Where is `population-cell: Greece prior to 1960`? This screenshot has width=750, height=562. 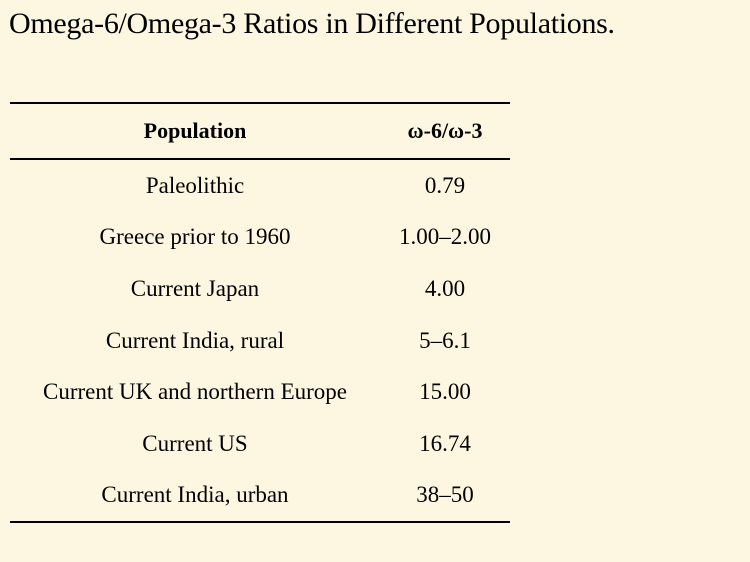
population-cell: Greece prior to 1960 is located at coordinates (195, 237).